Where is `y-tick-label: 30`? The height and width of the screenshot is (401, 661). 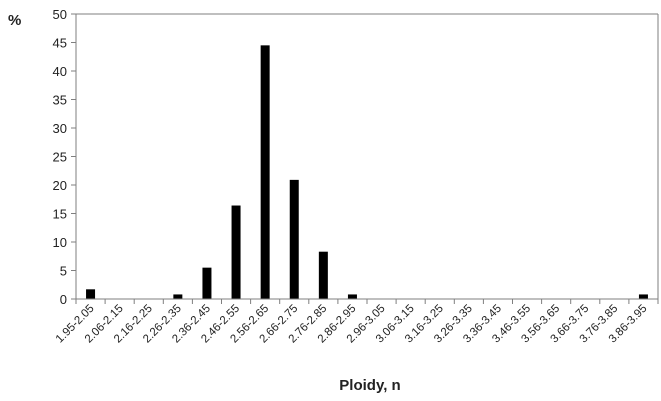 y-tick-label: 30 is located at coordinates (60, 128).